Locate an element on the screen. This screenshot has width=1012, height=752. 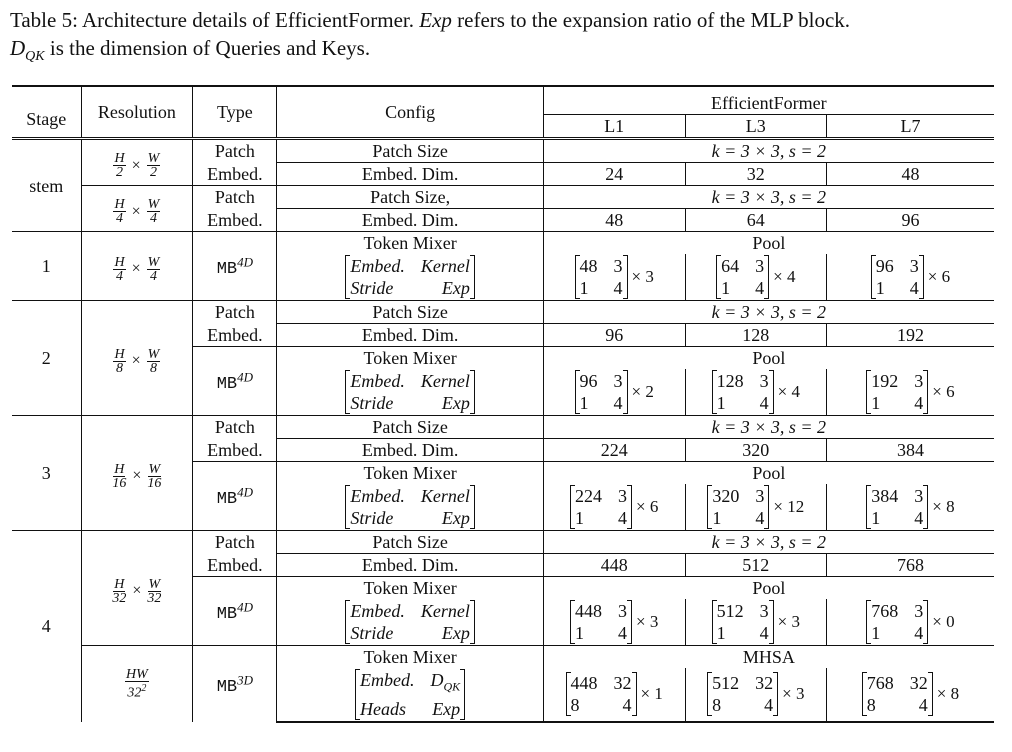
caption-part3: is the dimension of Queries and Keys. is located at coordinates (207, 48).